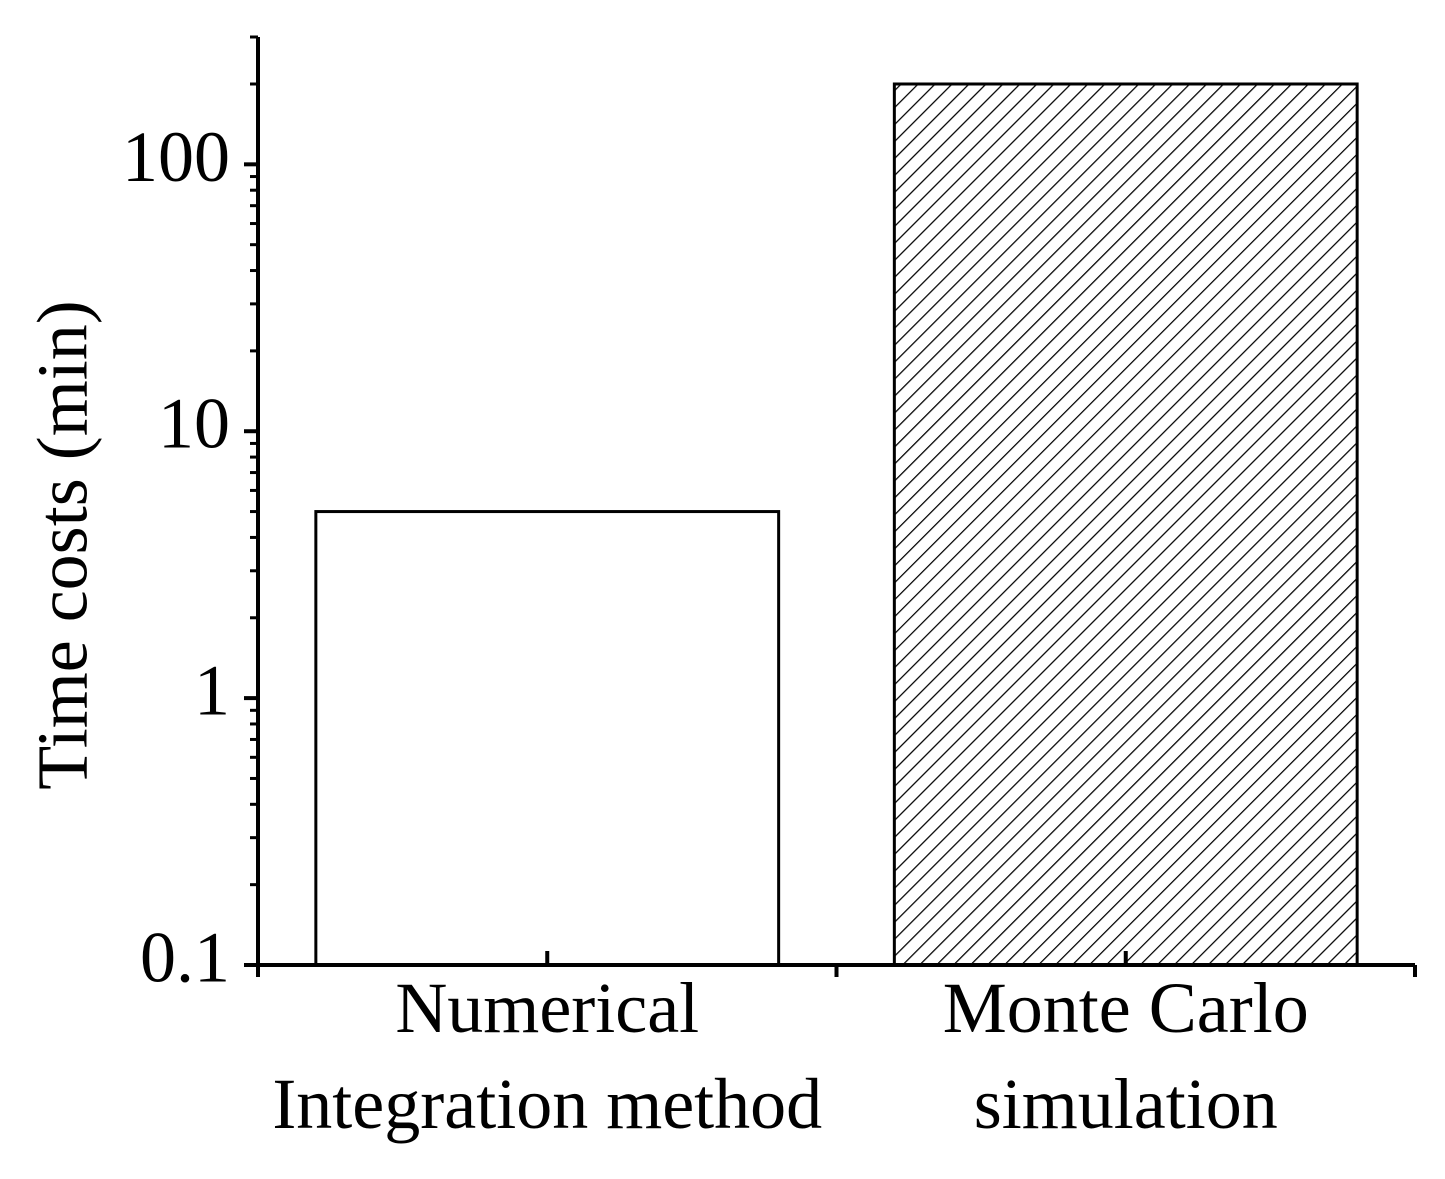  Describe the element at coordinates (212, 691) in the screenshot. I see `y-tick-label: 1` at that location.